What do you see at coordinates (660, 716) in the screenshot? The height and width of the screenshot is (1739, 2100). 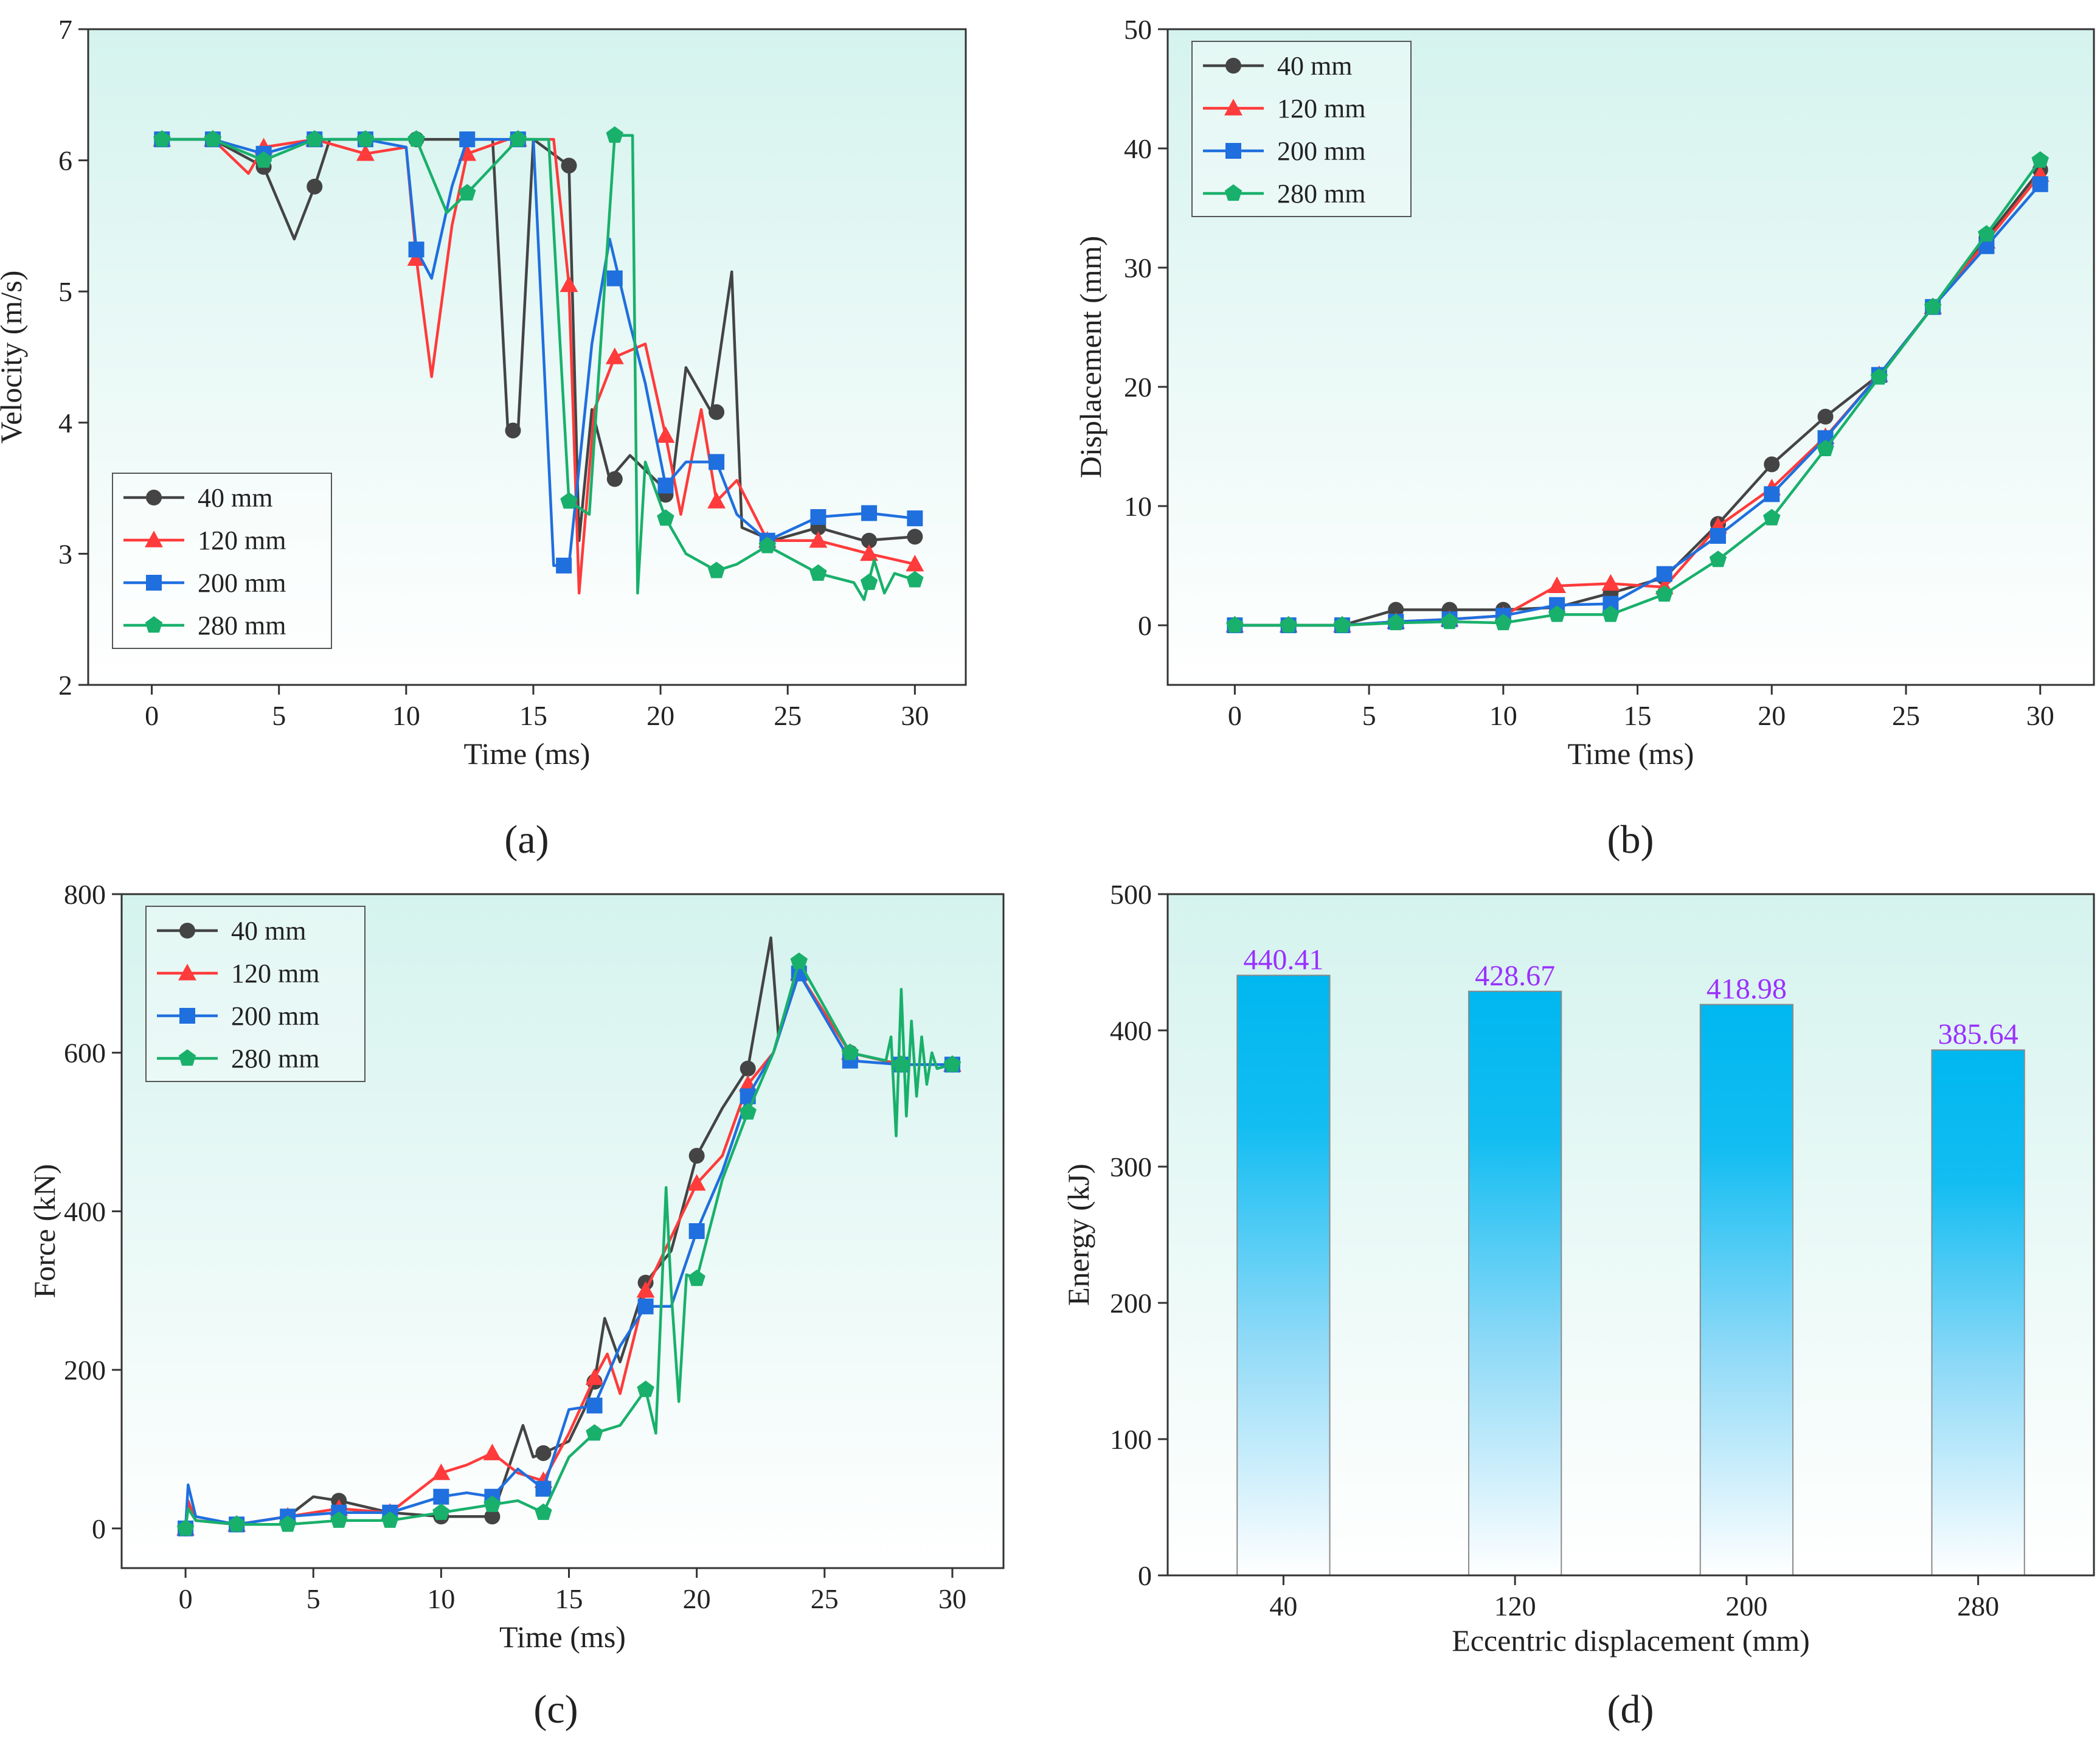 I see `x-tick-label: 20` at bounding box center [660, 716].